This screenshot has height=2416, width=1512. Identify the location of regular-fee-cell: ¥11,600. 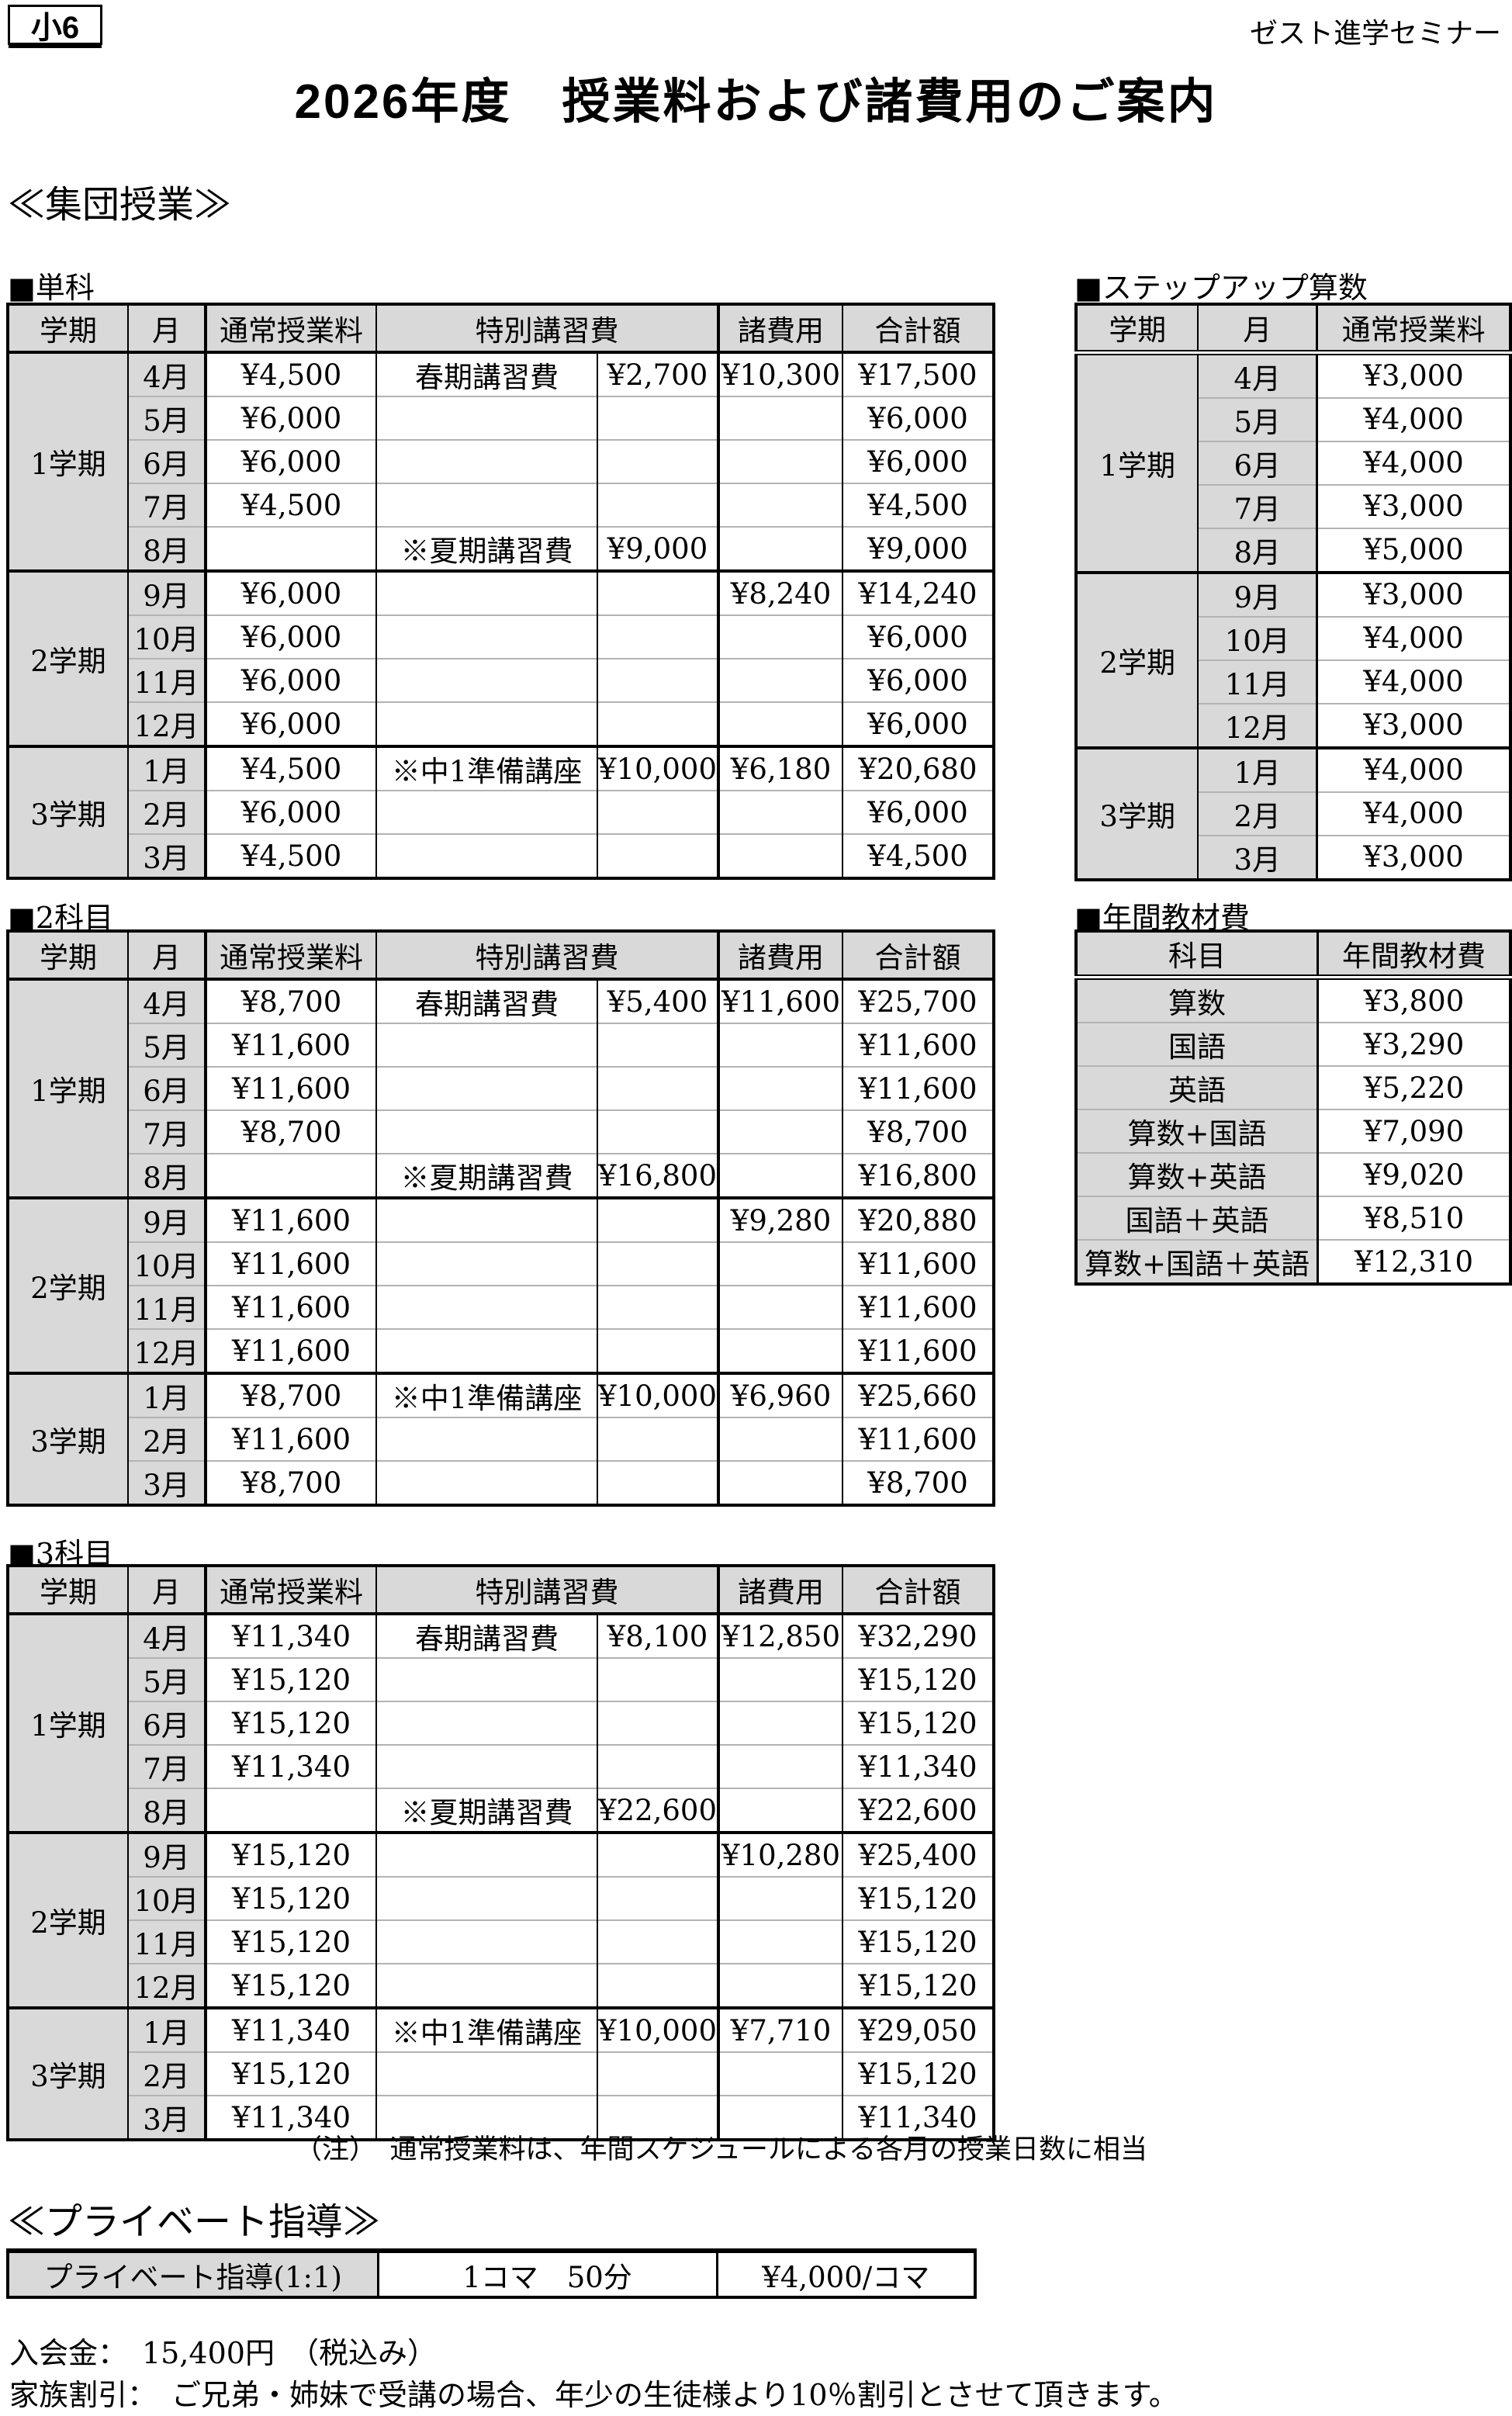
(291, 1307).